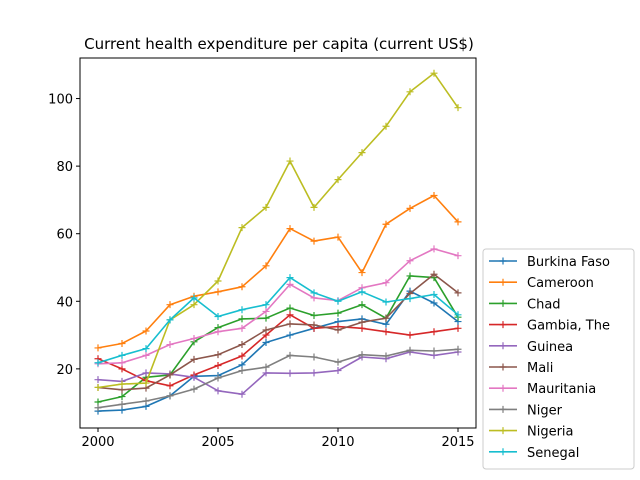  I want to click on y-tick-label: 80, so click(64, 167).